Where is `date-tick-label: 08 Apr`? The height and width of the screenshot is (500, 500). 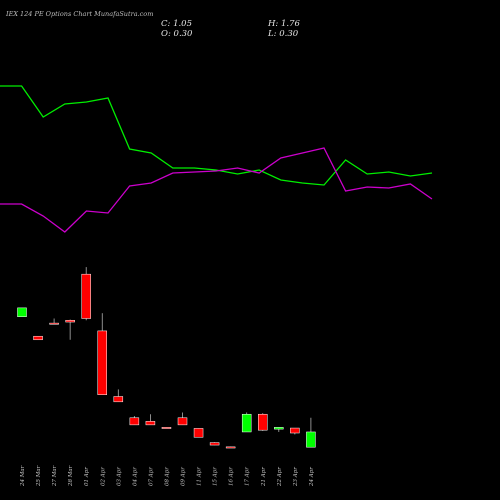
date-tick-label: 08 Apr is located at coordinates (167, 476).